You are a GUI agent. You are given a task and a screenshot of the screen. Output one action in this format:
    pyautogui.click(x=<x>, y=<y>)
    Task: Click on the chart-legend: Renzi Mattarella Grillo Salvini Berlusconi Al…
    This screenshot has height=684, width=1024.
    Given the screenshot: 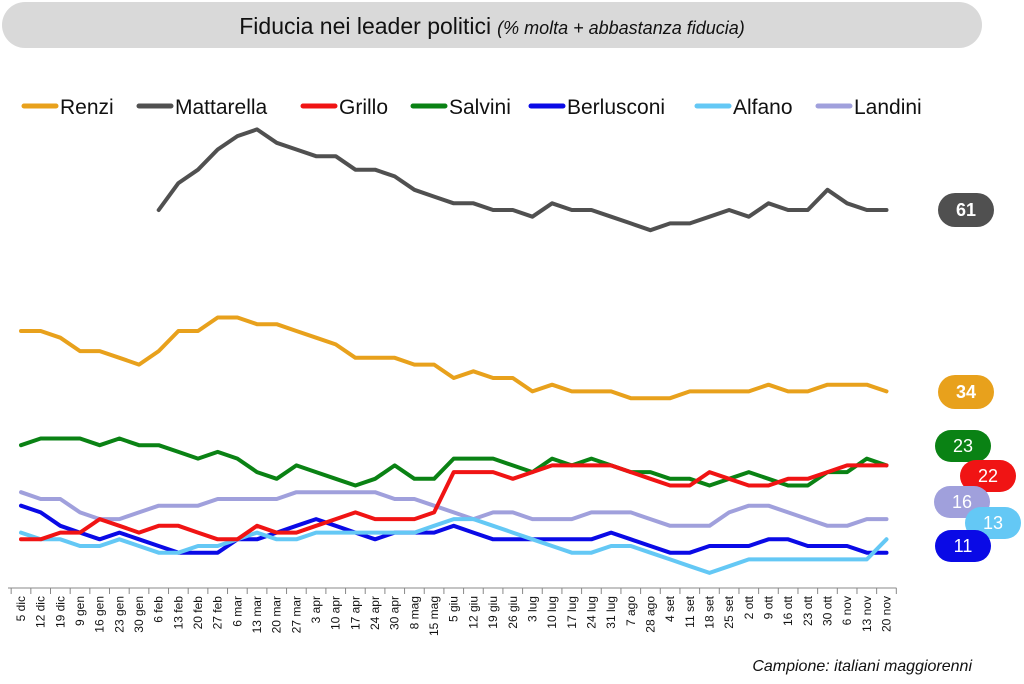 What is the action you would take?
    pyautogui.click(x=471, y=107)
    